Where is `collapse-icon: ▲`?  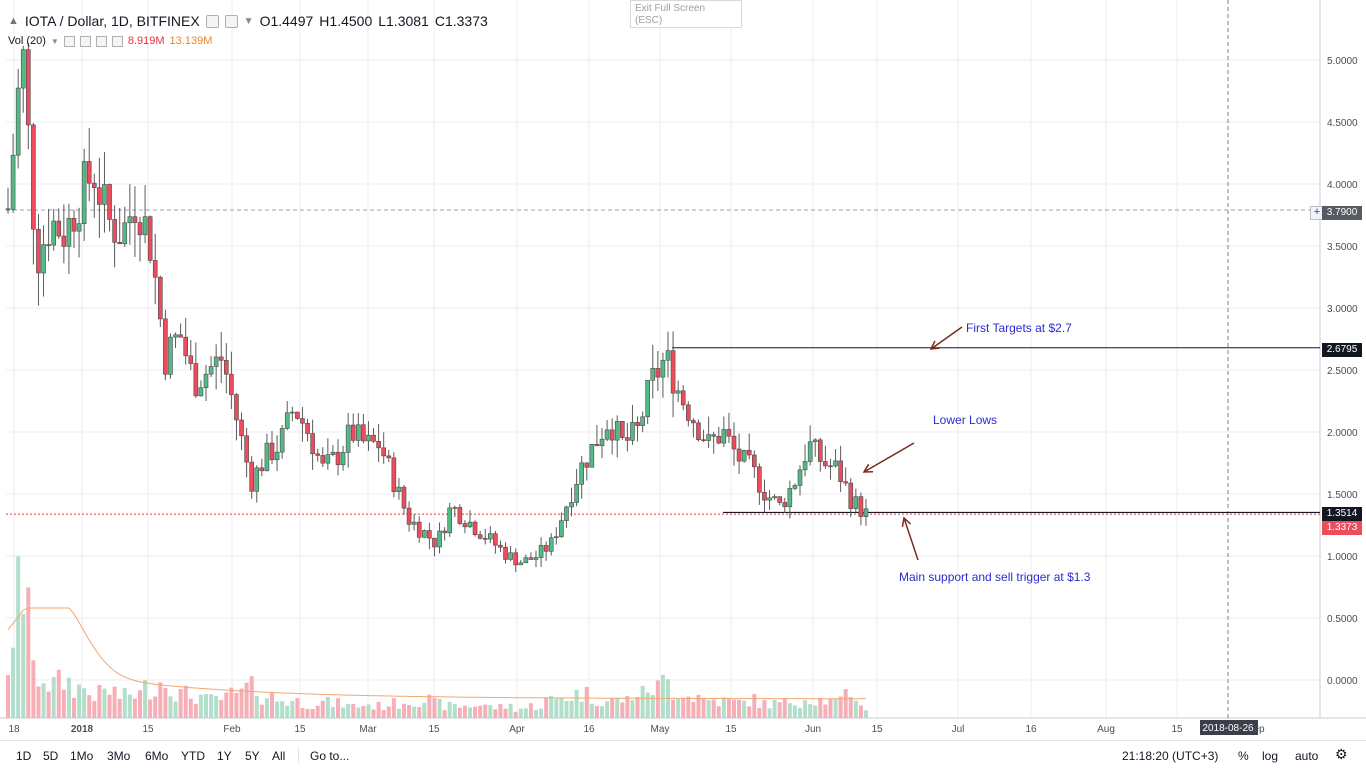 collapse-icon: ▲ is located at coordinates (13, 21).